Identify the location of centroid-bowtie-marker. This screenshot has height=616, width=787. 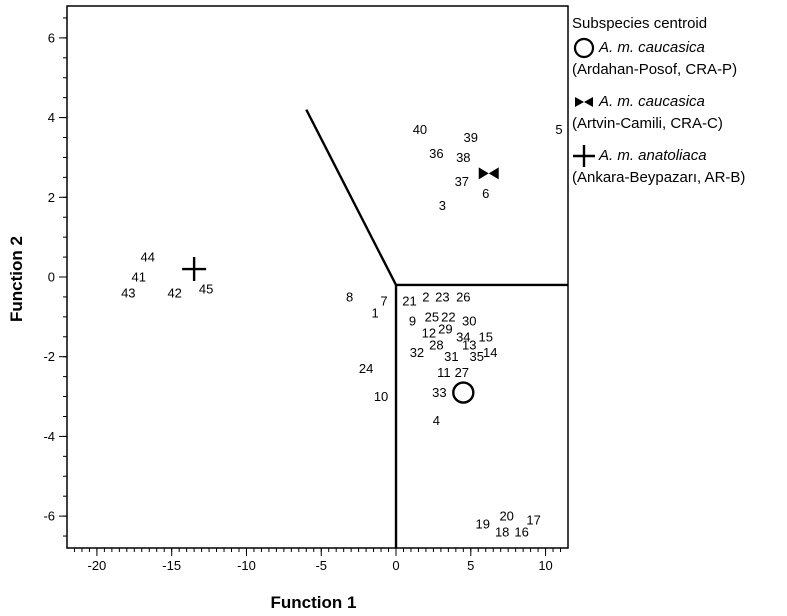
(488, 173).